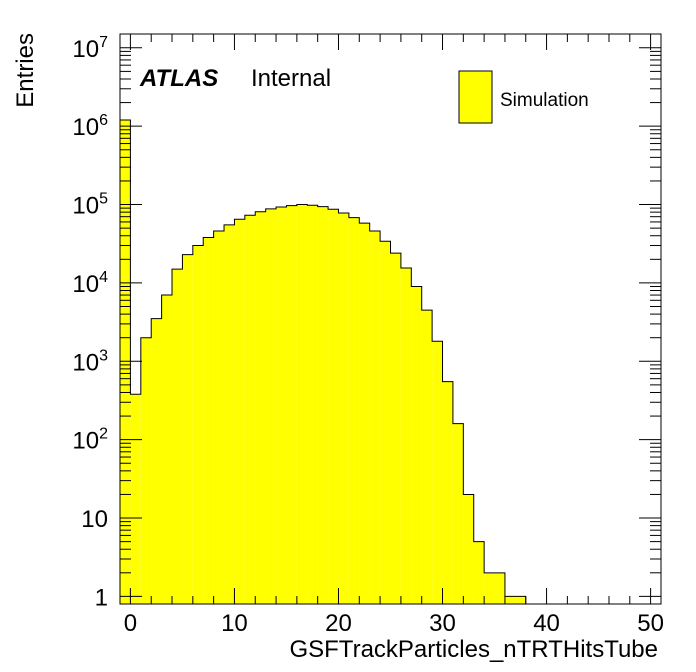 The height and width of the screenshot is (672, 696). I want to click on x-axis-label: GSFTrackParticles_nTRTHitsTube, so click(473, 649).